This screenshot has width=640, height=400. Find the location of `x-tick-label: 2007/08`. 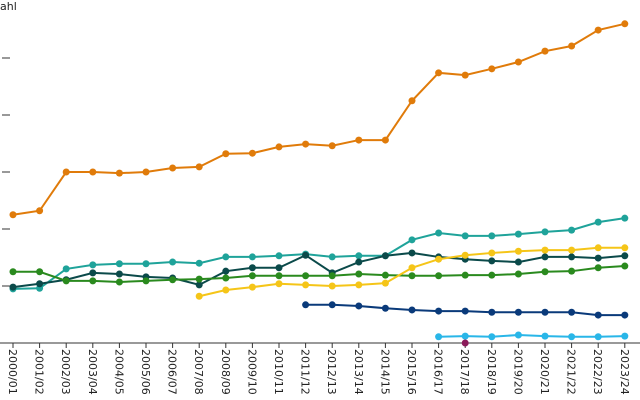

x-tick-label: 2007/08 is located at coordinates (198, 372).